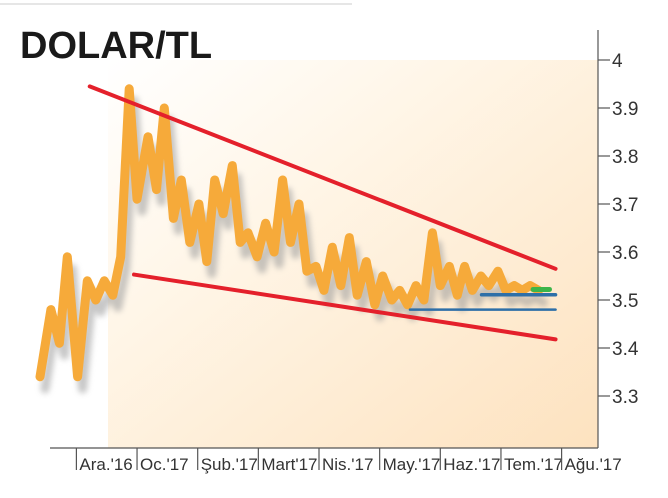  I want to click on x-tick-label: Nis.'17, so click(347, 464).